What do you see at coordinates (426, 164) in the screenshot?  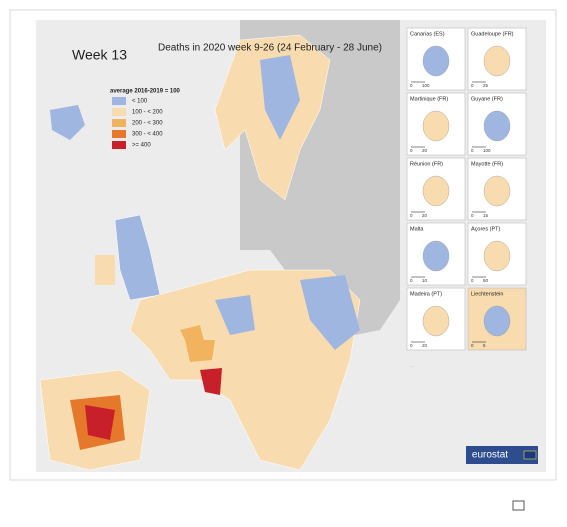 I see `inset-title: Réunion (FR)` at bounding box center [426, 164].